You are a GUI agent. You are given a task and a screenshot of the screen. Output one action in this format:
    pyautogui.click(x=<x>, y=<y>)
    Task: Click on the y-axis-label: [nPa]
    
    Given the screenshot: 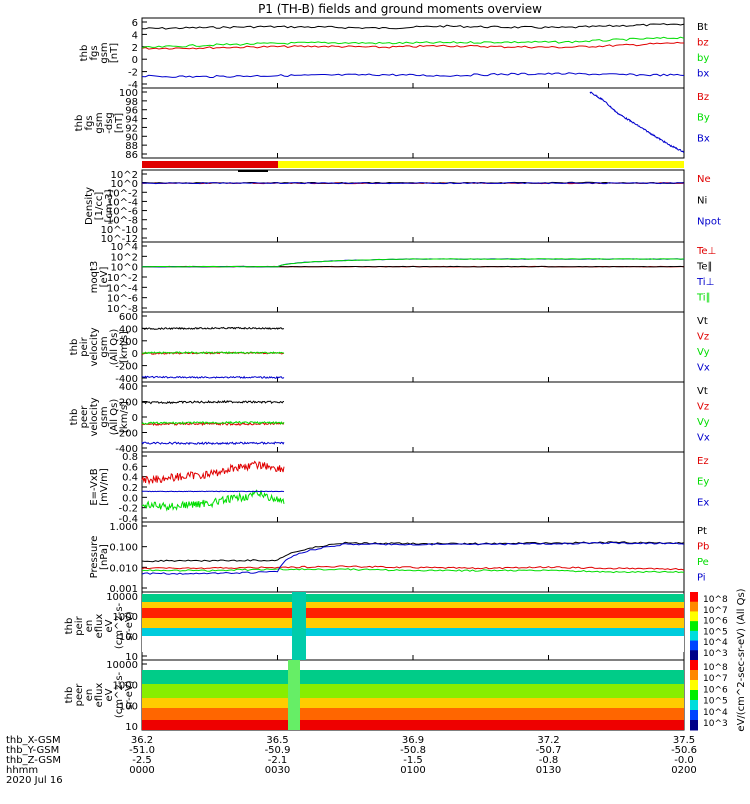 What is the action you would take?
    pyautogui.click(x=104, y=557)
    